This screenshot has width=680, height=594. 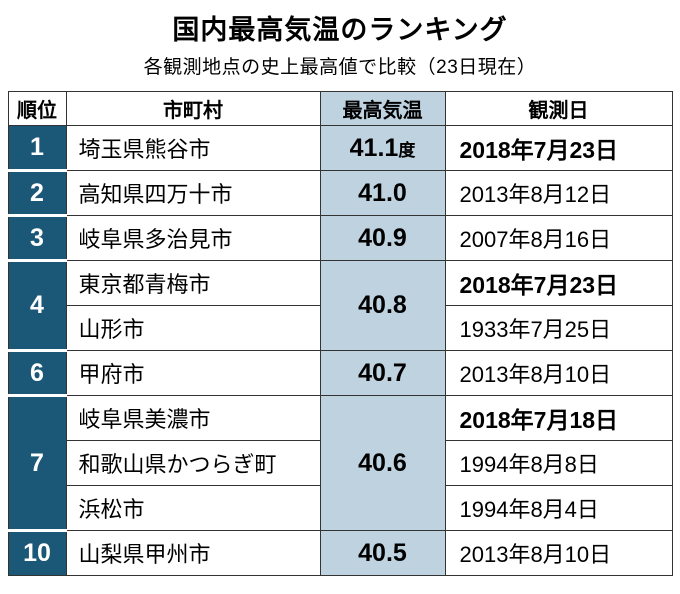 What do you see at coordinates (193, 463) in the screenshot?
I see `city-cell: 和歌山県かつらぎ町` at bounding box center [193, 463].